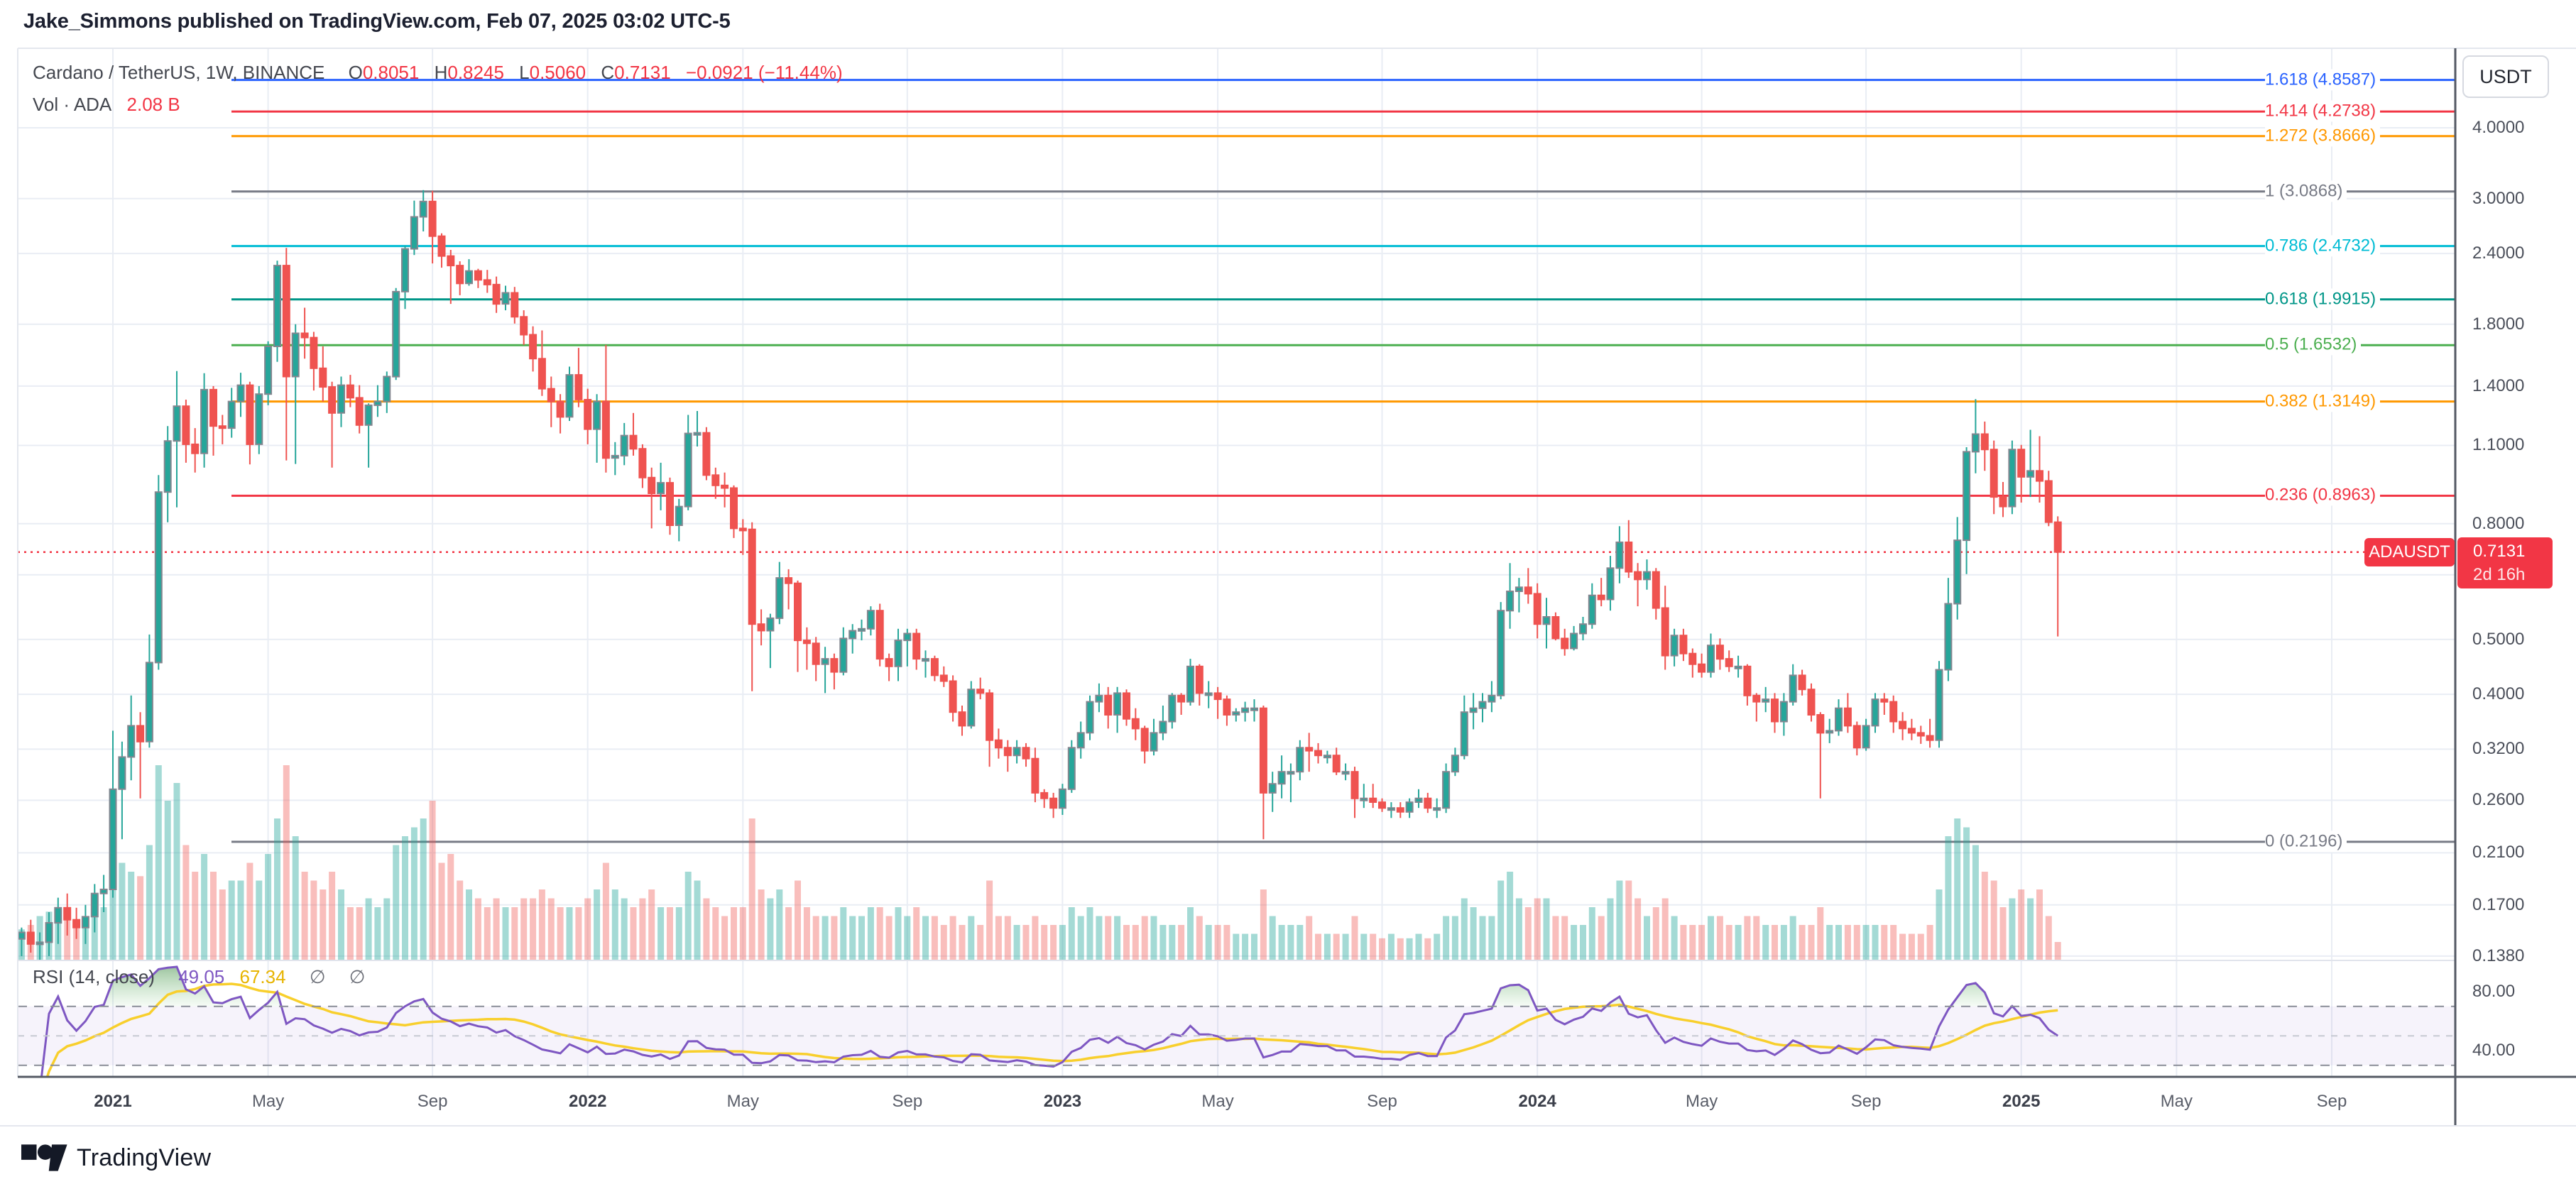 This screenshot has height=1189, width=2576. Describe the element at coordinates (2323, 136) in the screenshot. I see `fib-level-label: 1.272 (3.8666)` at that location.